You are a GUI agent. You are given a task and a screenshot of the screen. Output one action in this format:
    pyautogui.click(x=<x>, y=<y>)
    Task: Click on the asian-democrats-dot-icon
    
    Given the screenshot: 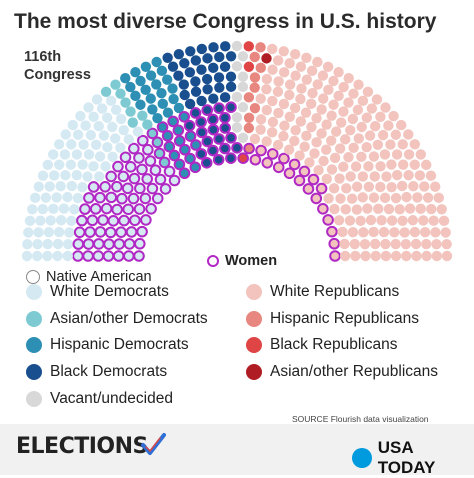 What is the action you would take?
    pyautogui.click(x=34, y=319)
    